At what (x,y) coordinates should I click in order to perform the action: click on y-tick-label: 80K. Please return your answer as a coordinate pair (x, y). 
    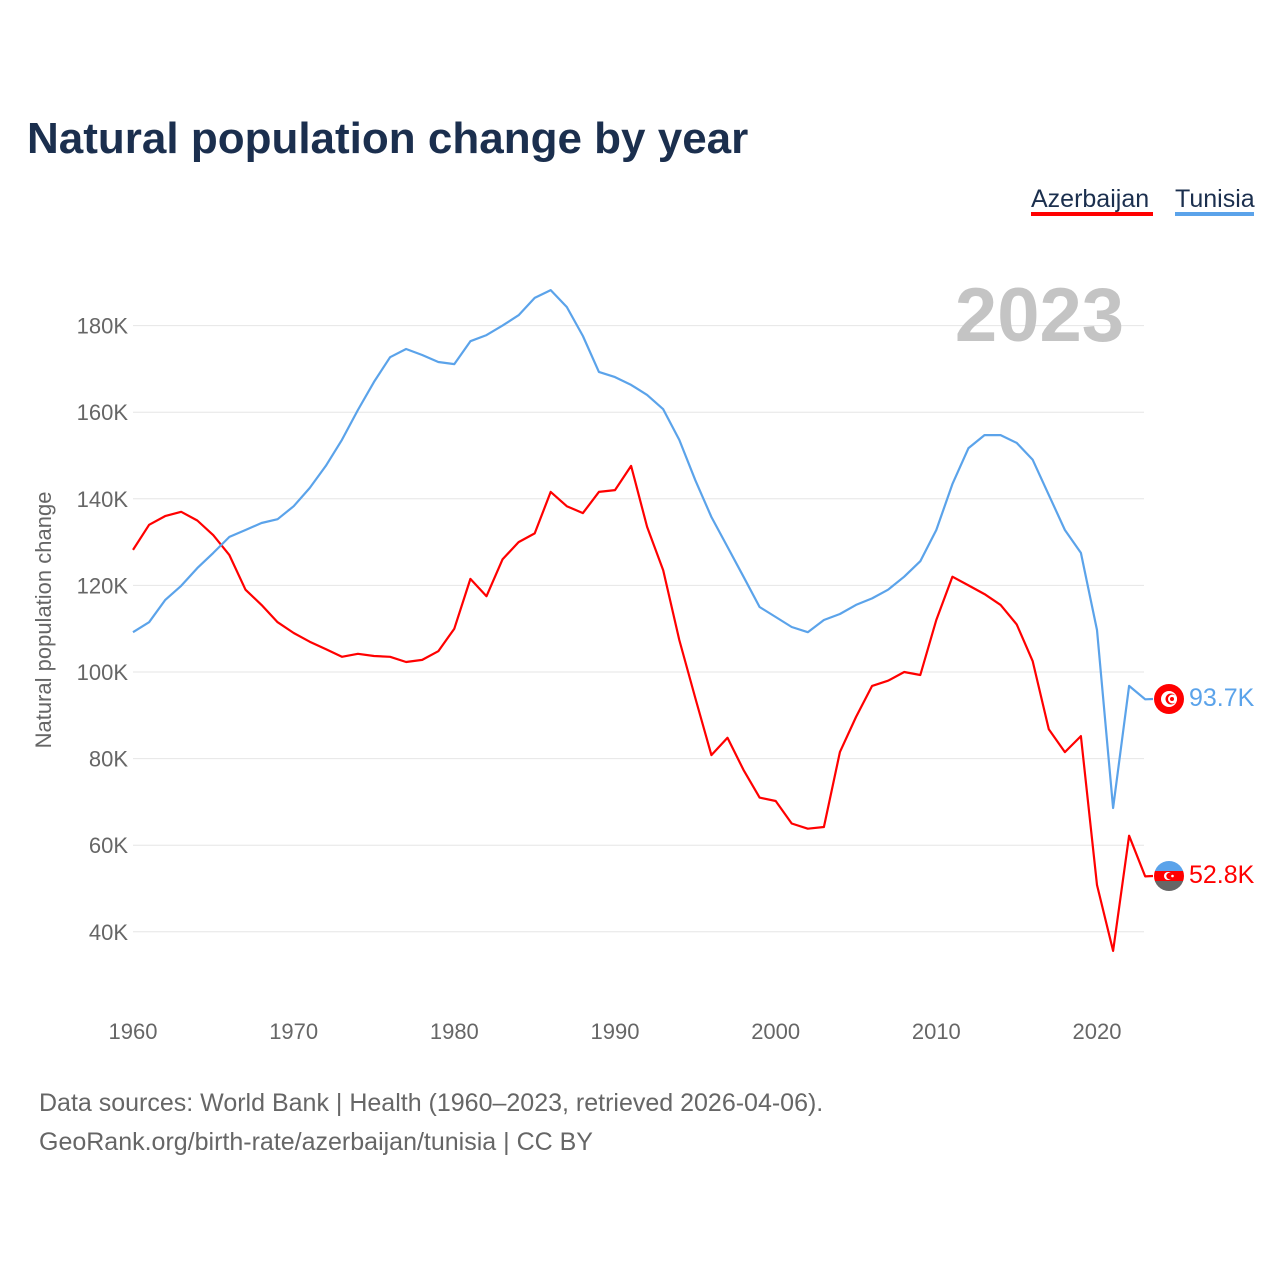
    Looking at the image, I should click on (108, 759).